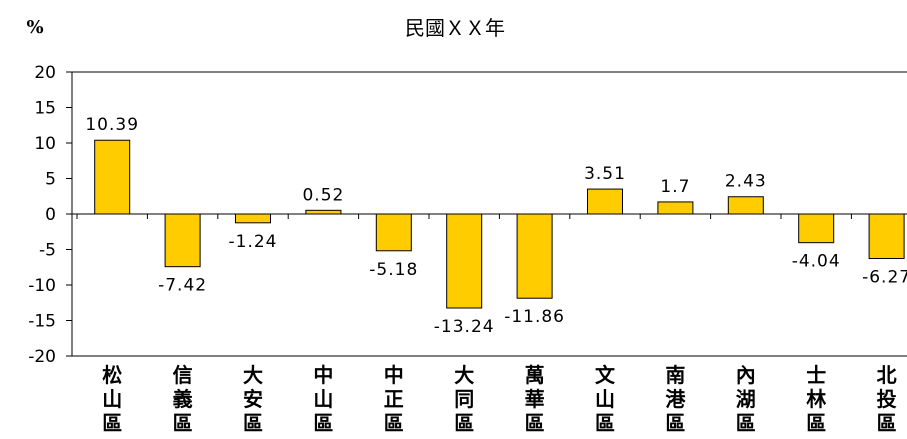  Describe the element at coordinates (675, 187) in the screenshot. I see `data-label: 1.7` at that location.